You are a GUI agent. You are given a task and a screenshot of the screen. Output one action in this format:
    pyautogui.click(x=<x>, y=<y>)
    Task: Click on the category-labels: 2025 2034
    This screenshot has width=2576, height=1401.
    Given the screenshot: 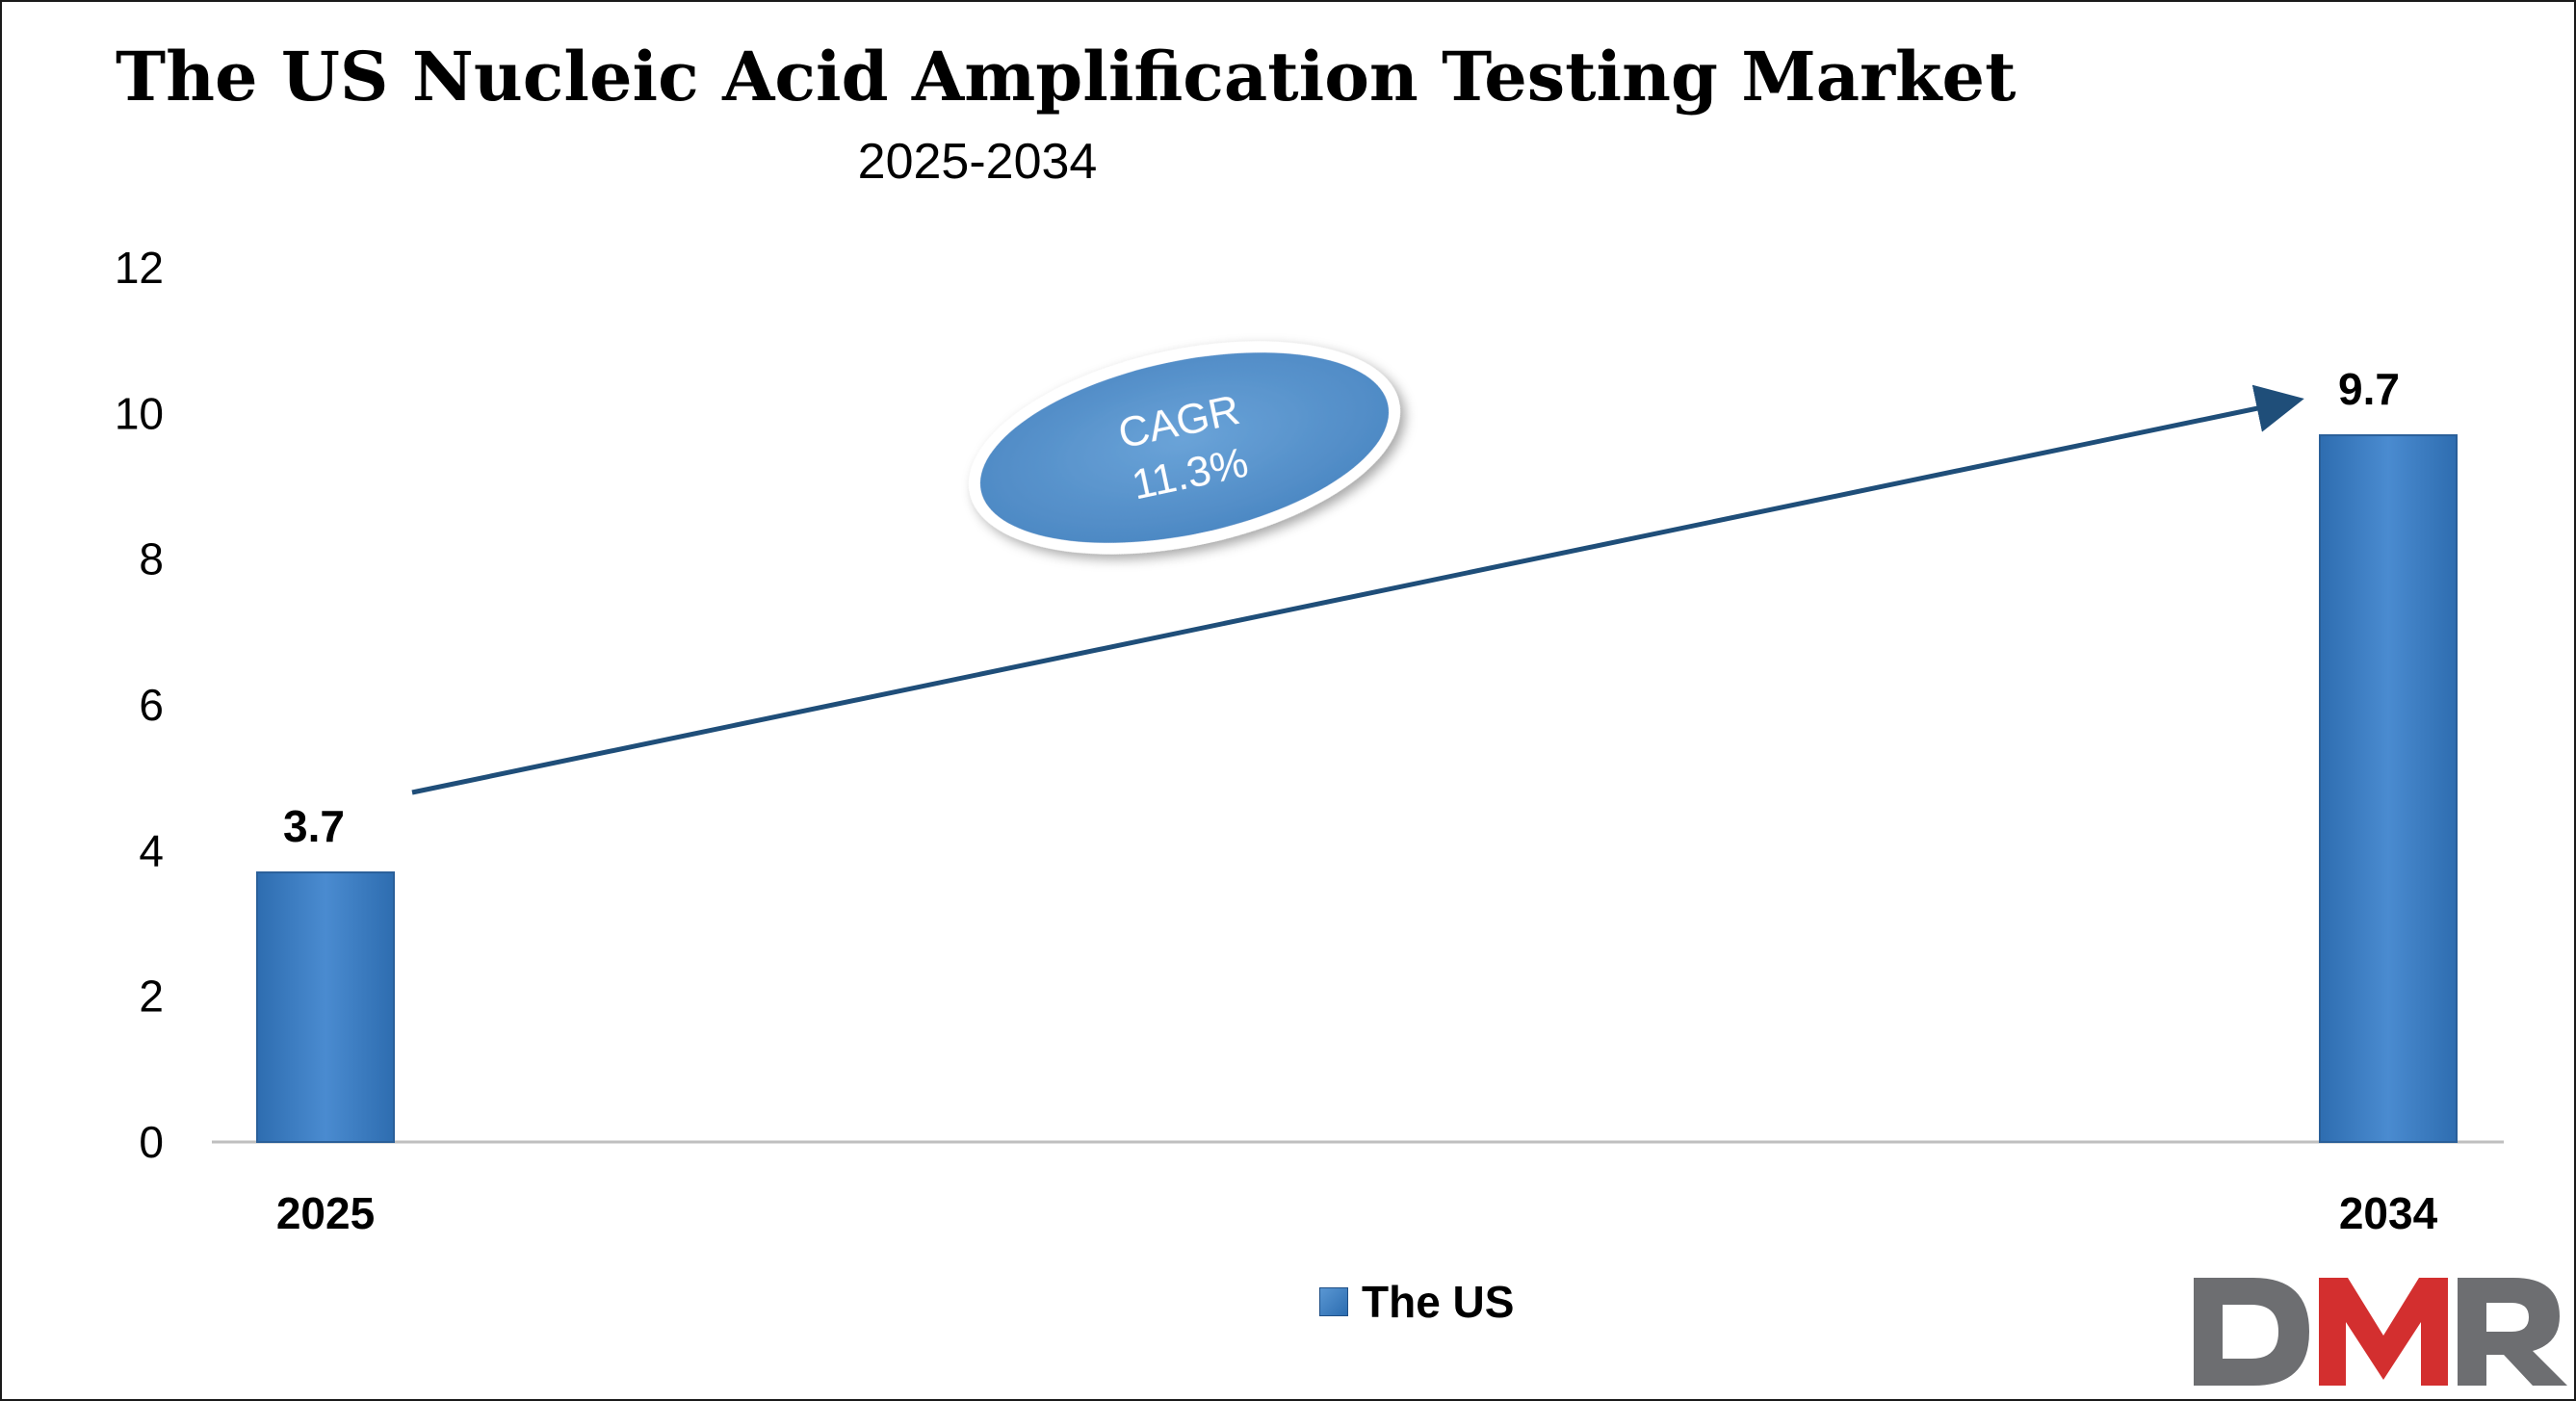 What is the action you would take?
    pyautogui.click(x=1357, y=1213)
    